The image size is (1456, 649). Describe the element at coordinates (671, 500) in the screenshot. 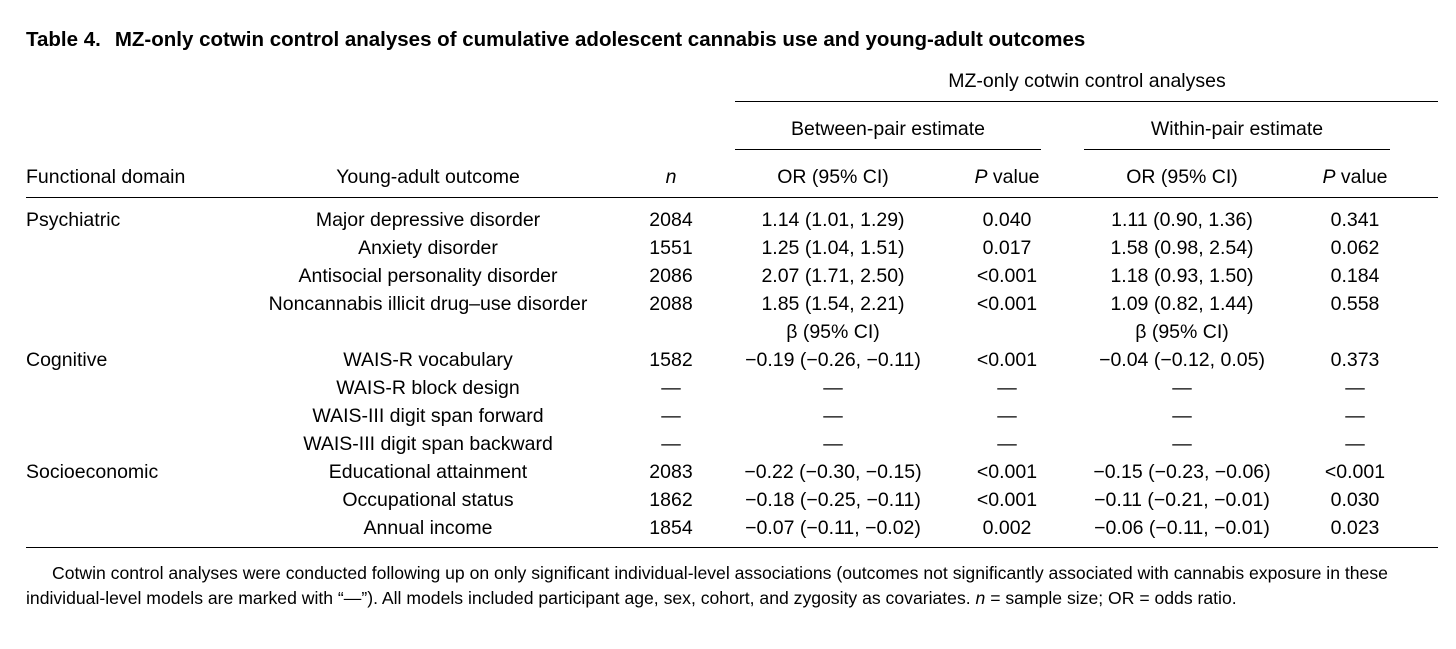

I see `cell-n: 1862` at that location.